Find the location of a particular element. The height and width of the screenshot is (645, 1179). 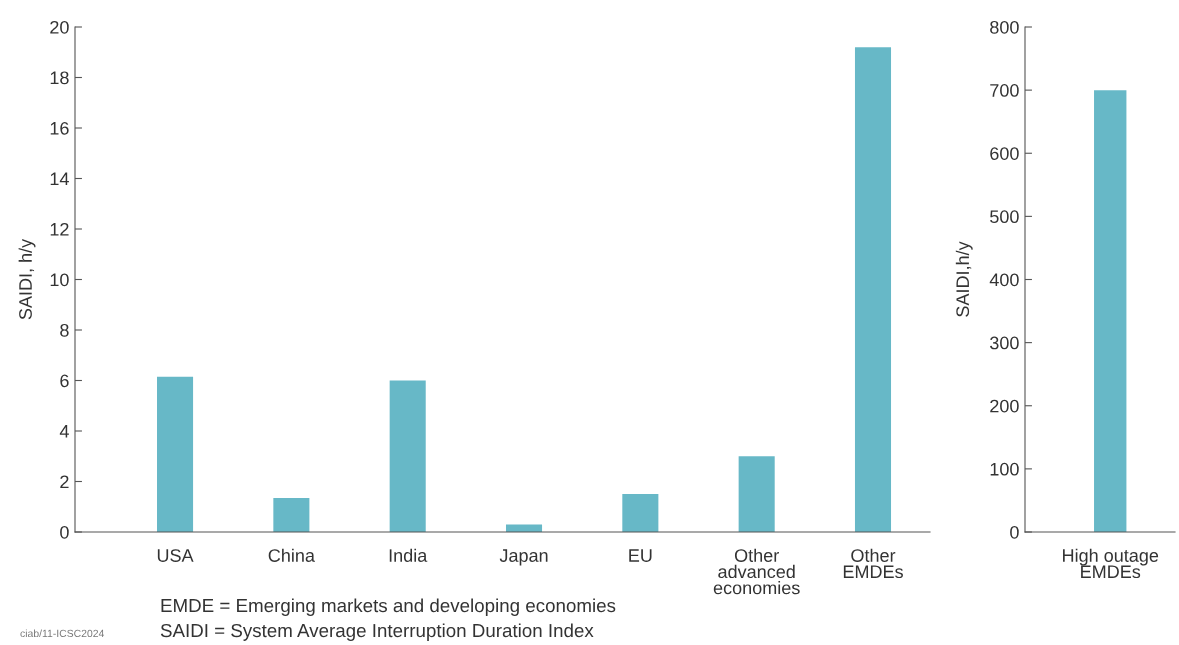

y-tick-label: 12 is located at coordinates (59, 229).